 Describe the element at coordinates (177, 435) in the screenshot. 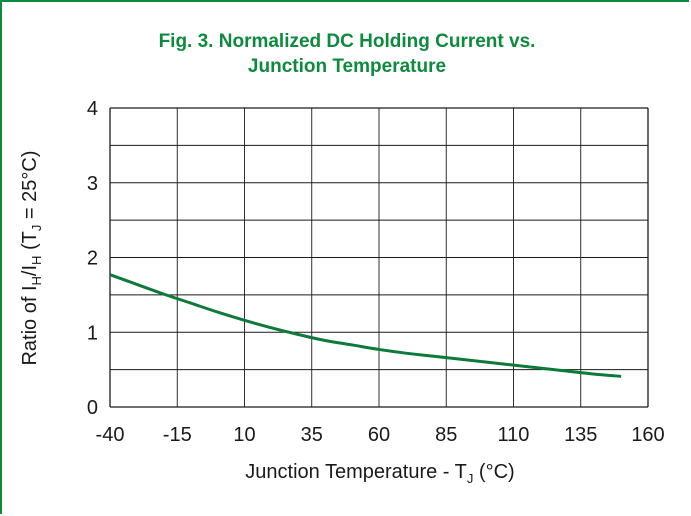

I see `x-tick-label: -15` at that location.